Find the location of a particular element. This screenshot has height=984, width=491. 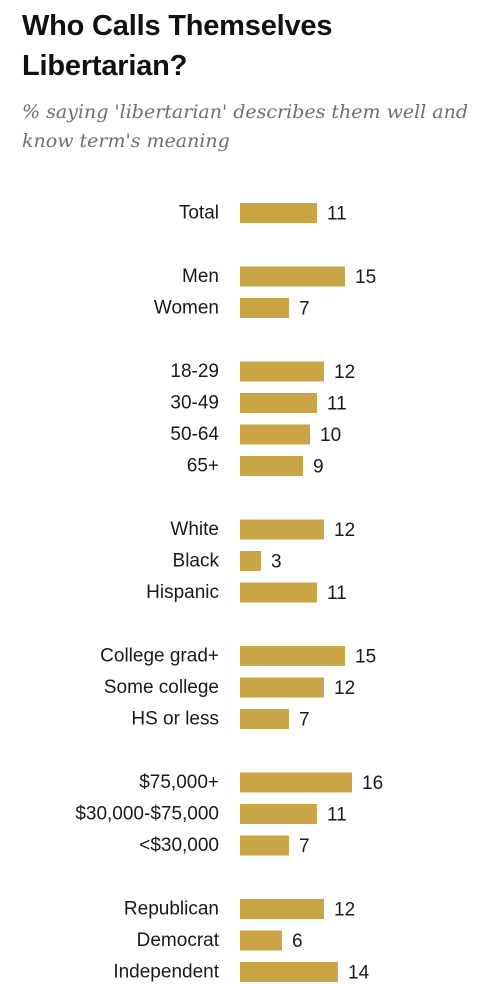

category-label: 50-64 is located at coordinates (194, 434).